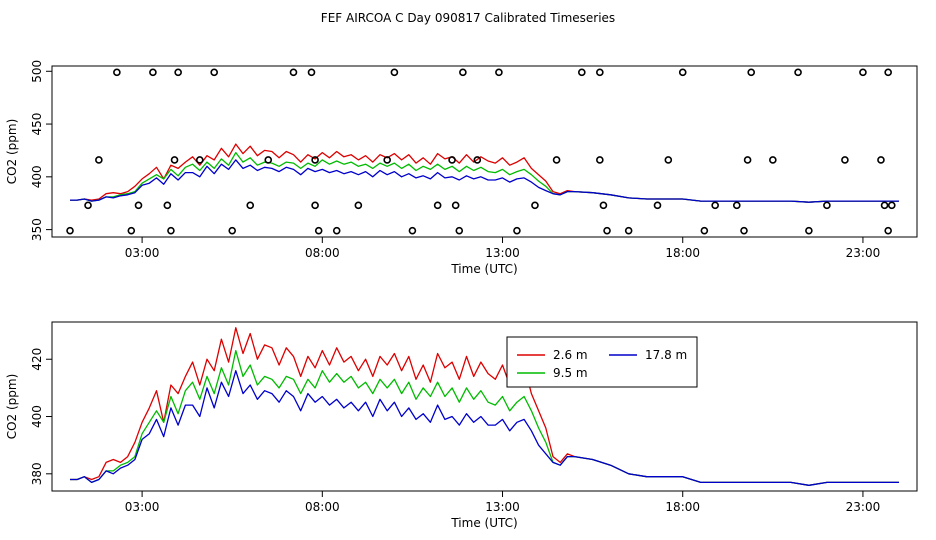 Image resolution: width=936 pixels, height=540 pixels. I want to click on y-tick-label: 500, so click(37, 71).